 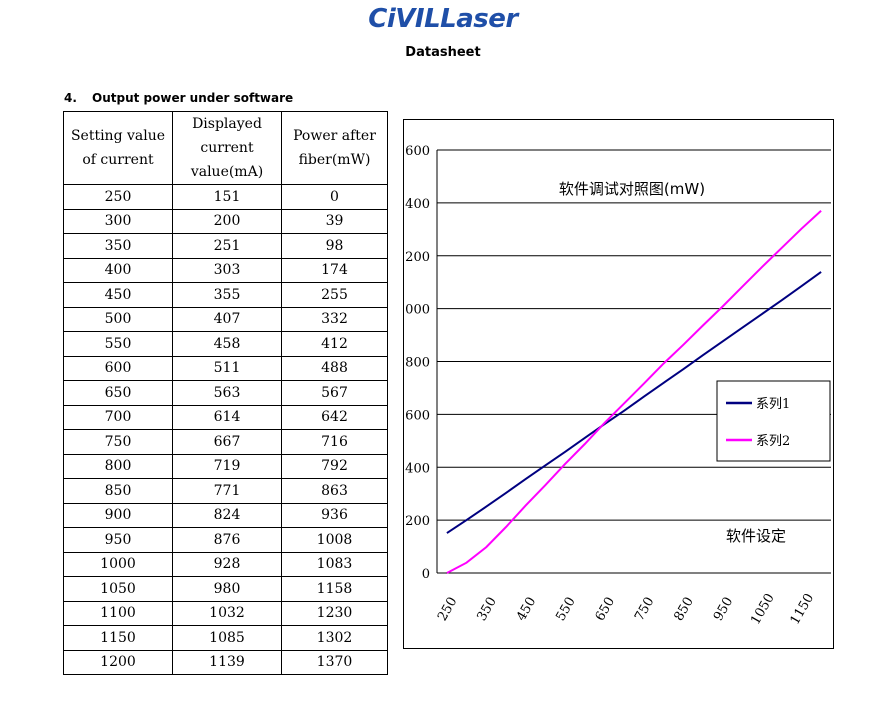 What do you see at coordinates (227, 442) in the screenshot?
I see `cell-displayed-current: 667` at bounding box center [227, 442].